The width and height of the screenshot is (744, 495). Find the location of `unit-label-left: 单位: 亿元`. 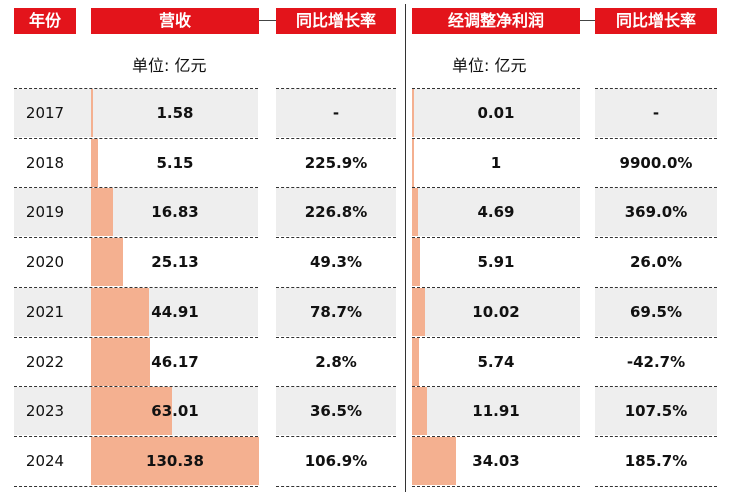

unit-label-left: 单位: 亿元 is located at coordinates (169, 65).